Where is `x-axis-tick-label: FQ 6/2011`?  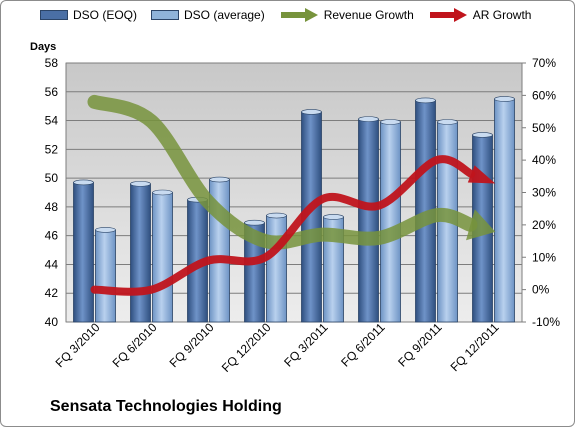 x-axis-tick-label: FQ 6/2011 is located at coordinates (363, 345).